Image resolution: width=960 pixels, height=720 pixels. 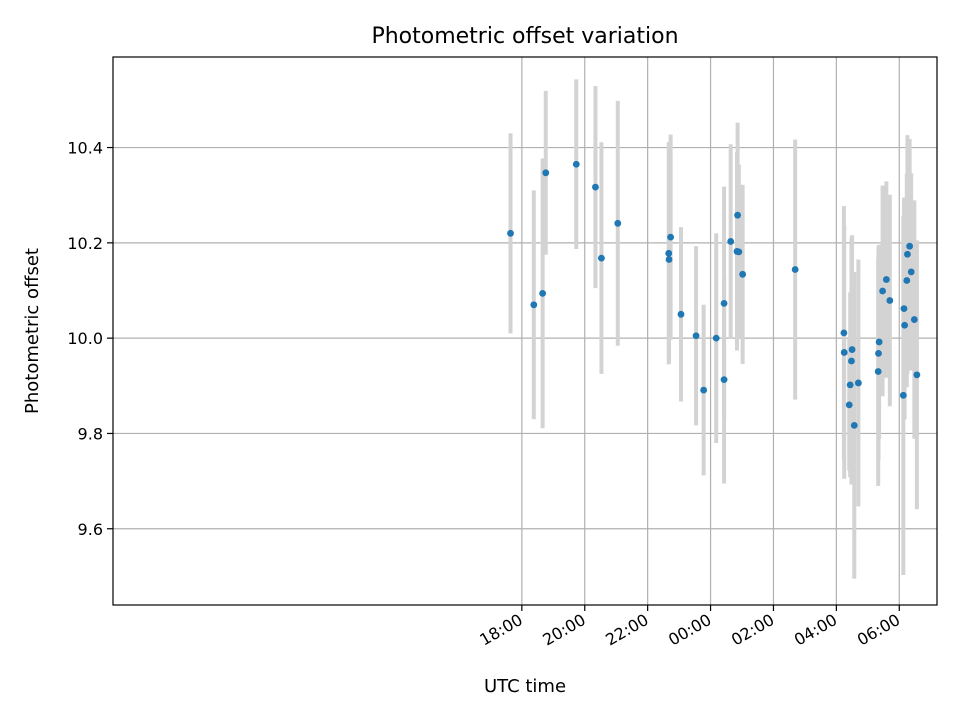 What do you see at coordinates (815, 630) in the screenshot?
I see `x-tick-label: 04:00` at bounding box center [815, 630].